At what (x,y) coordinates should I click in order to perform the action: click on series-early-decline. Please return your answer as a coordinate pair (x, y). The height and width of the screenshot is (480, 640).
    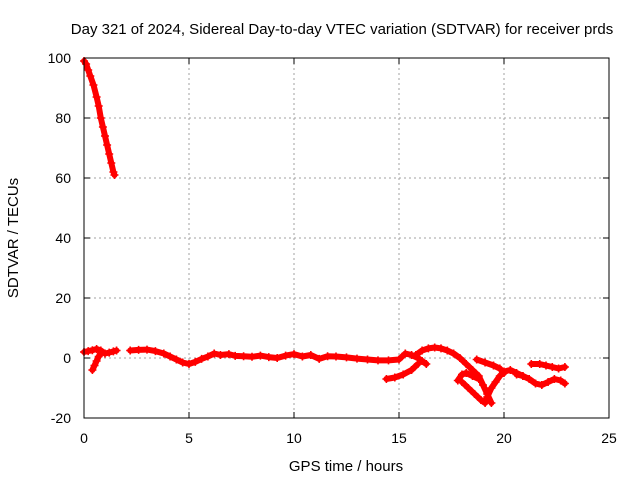
    Looking at the image, I should click on (99, 118).